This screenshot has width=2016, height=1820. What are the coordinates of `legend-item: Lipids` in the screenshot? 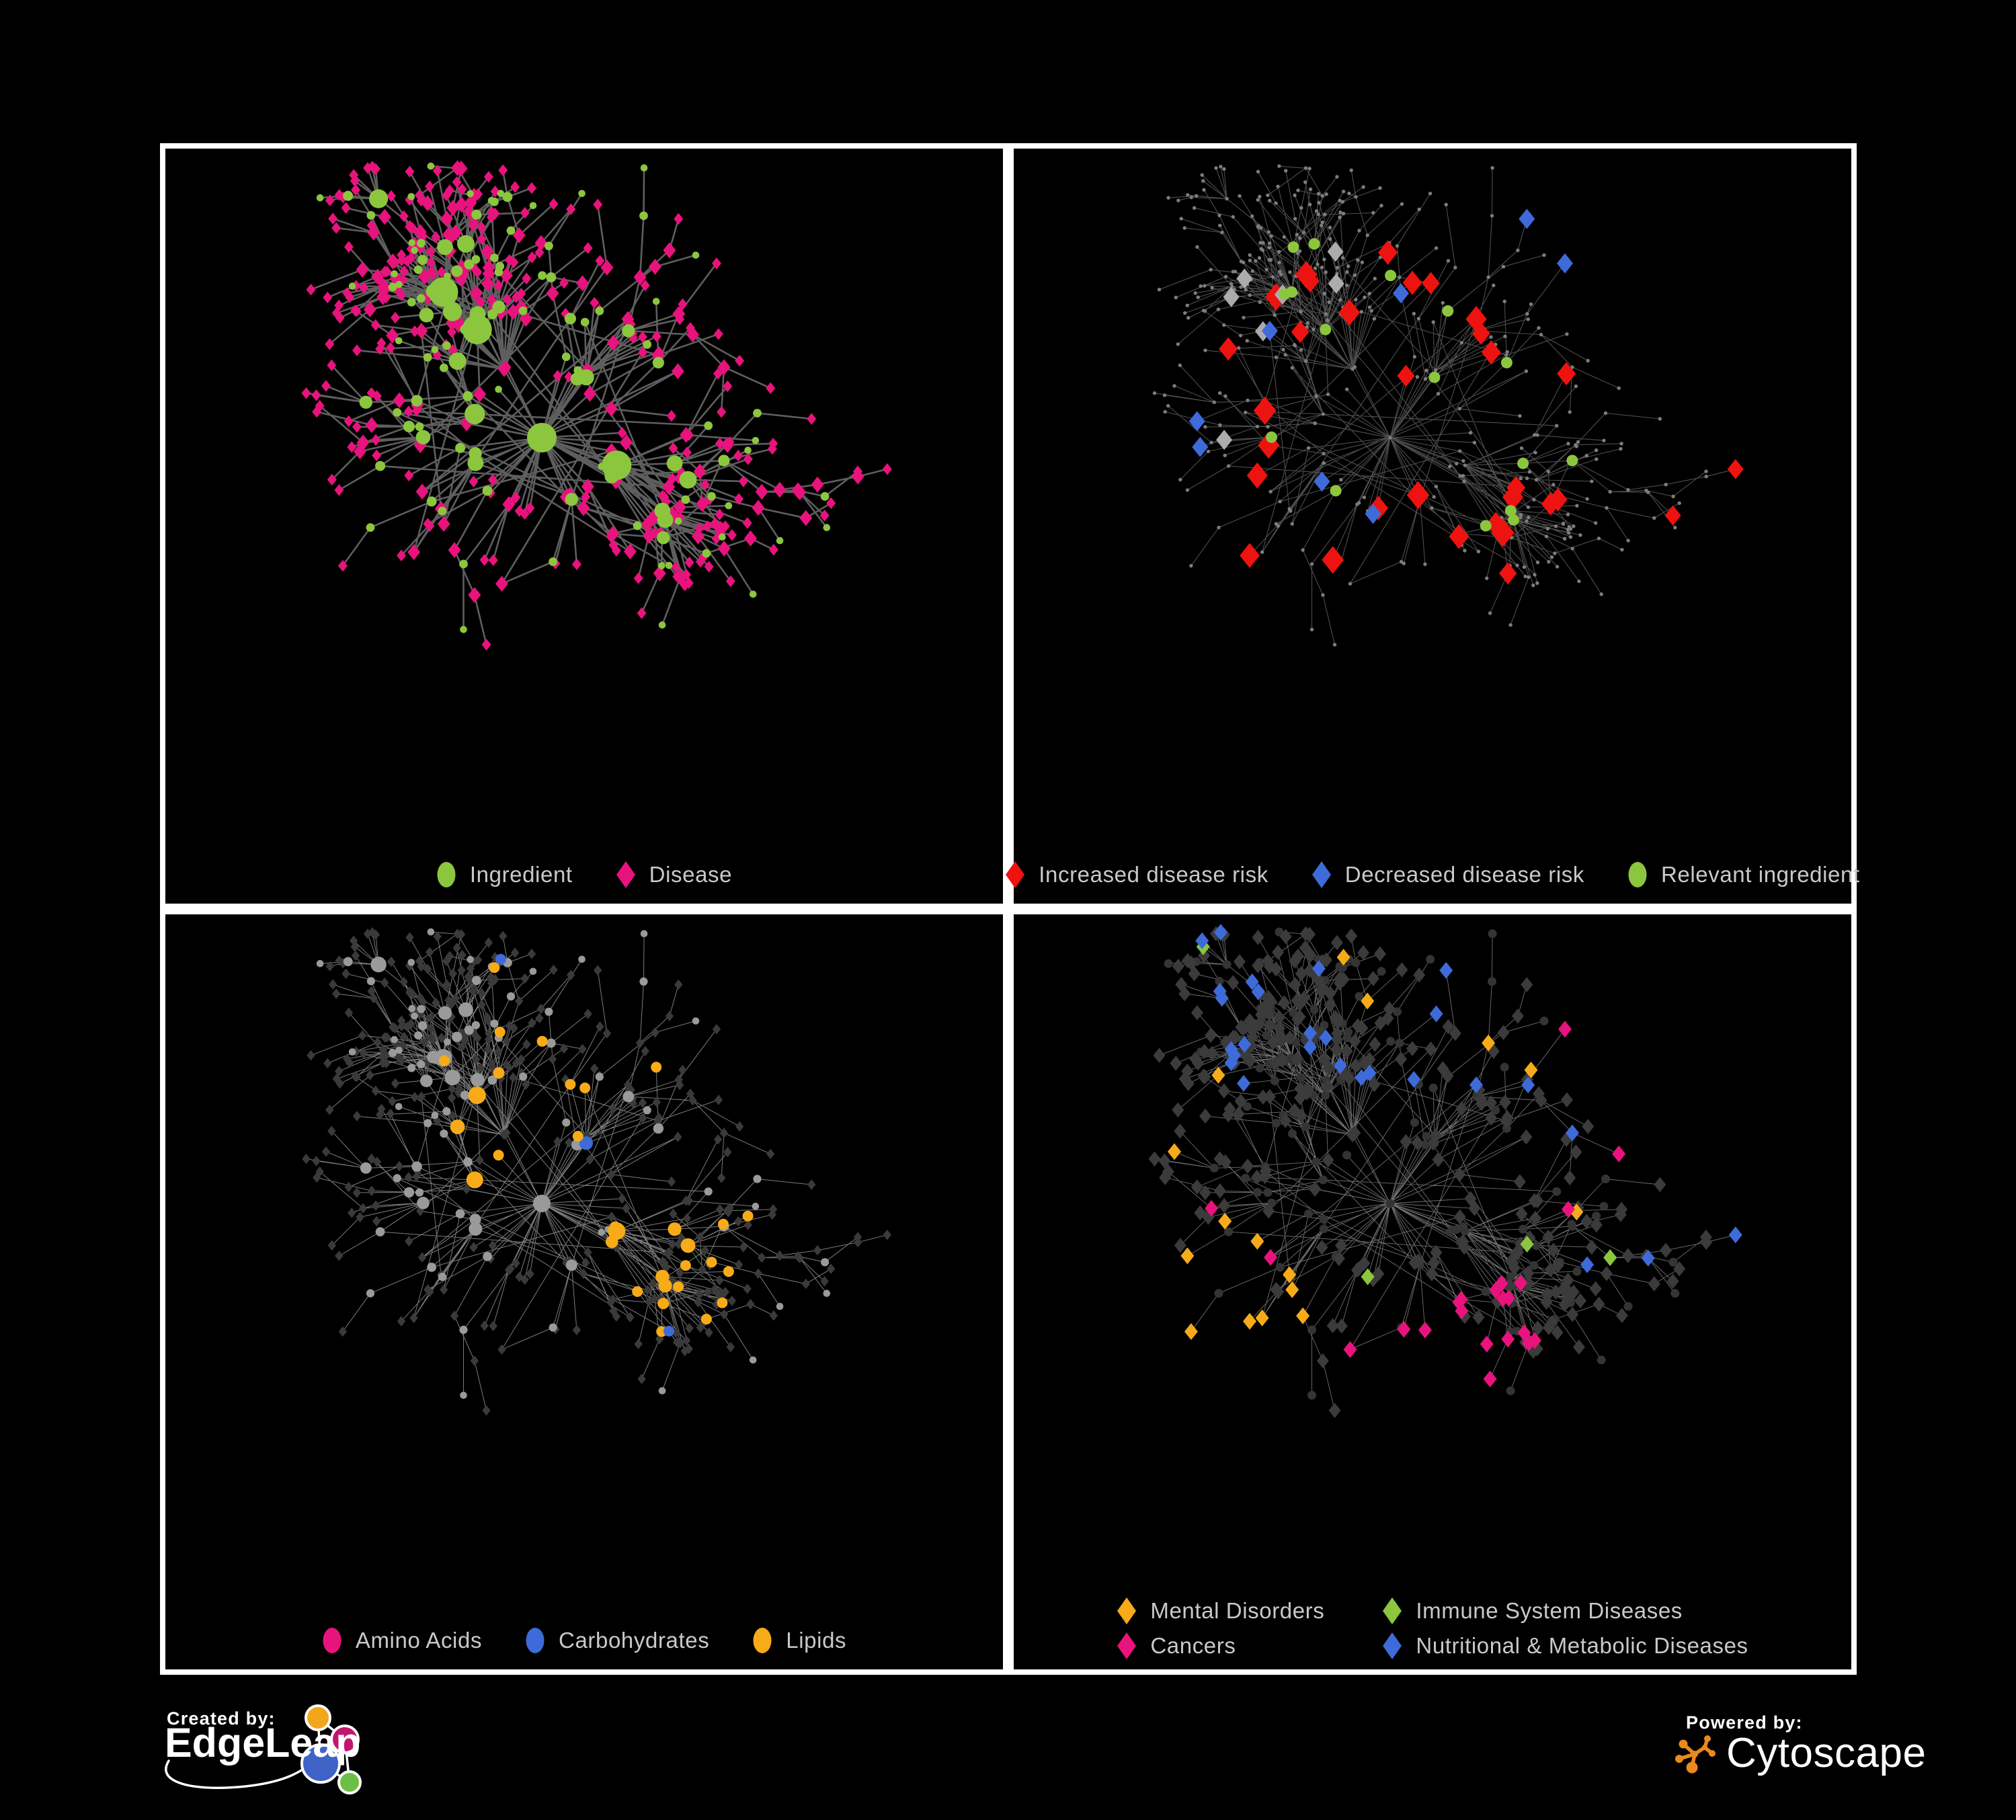 It's located at (799, 1640).